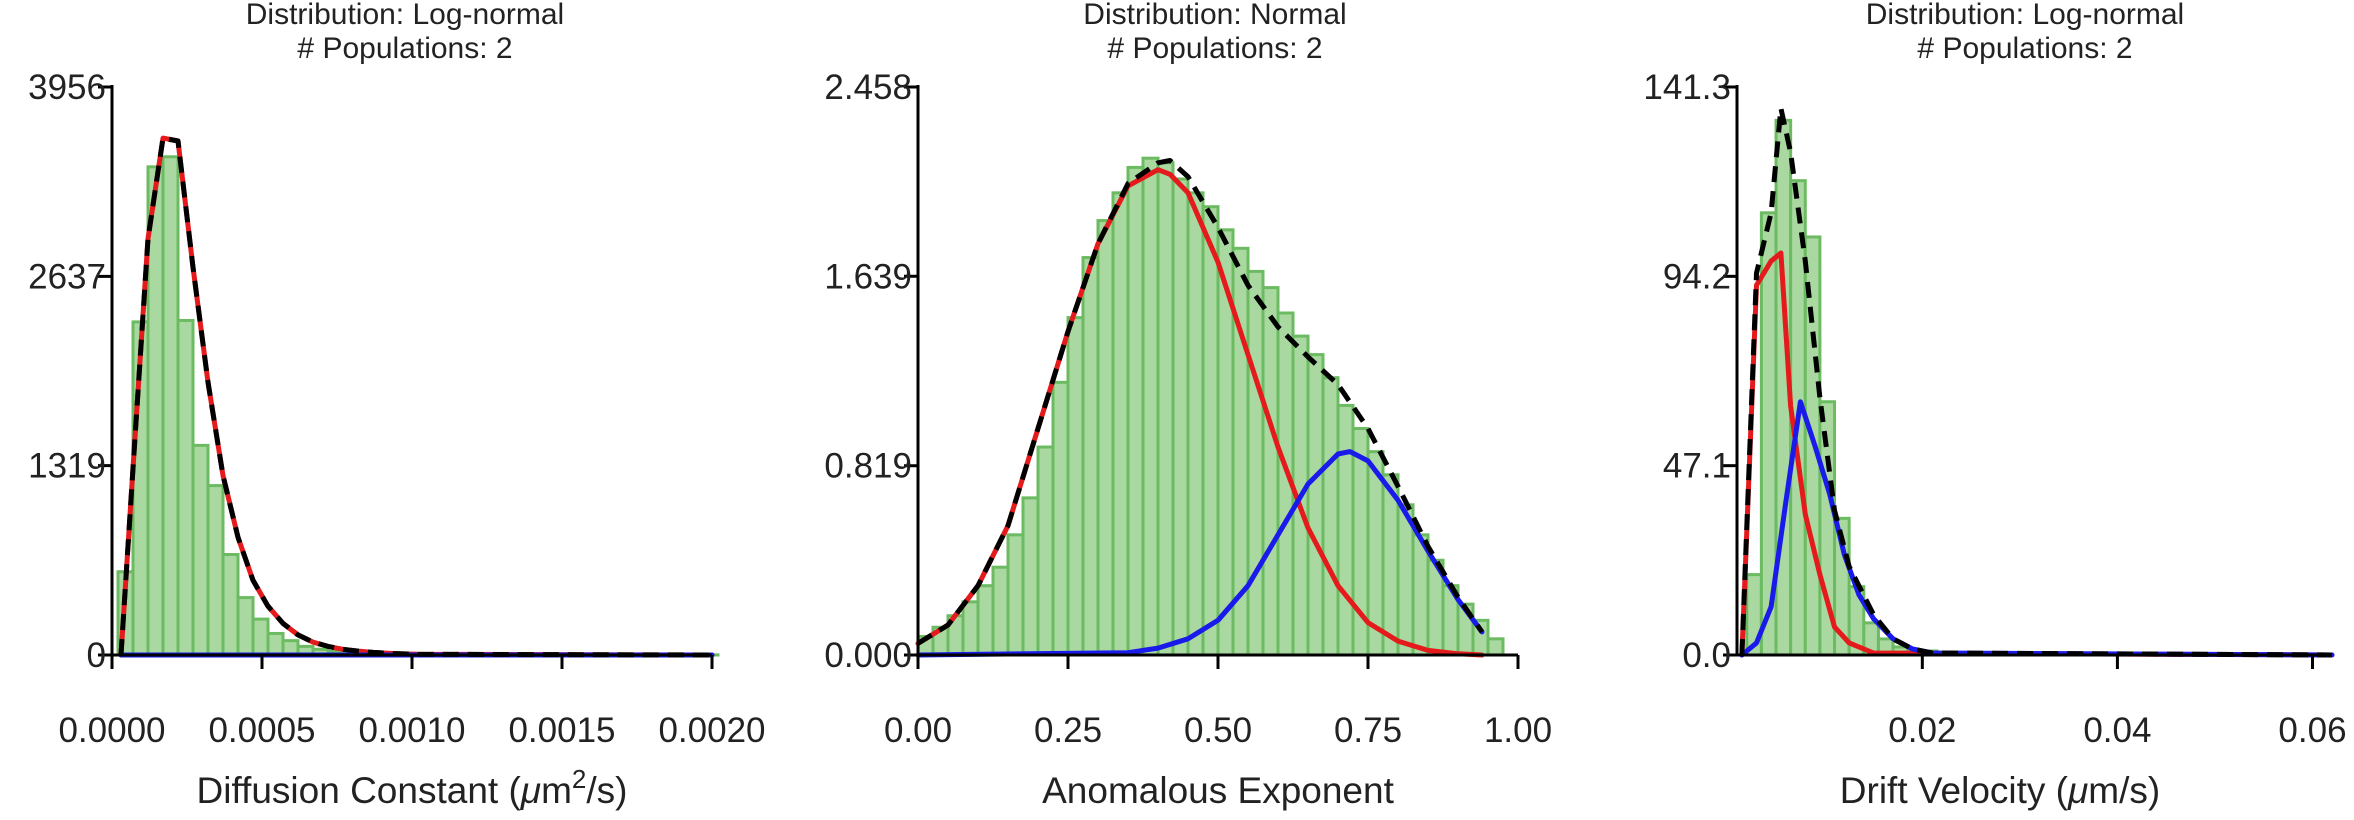 This screenshot has width=2354, height=820. I want to click on x-axis-label-part: /s), so click(606, 790).